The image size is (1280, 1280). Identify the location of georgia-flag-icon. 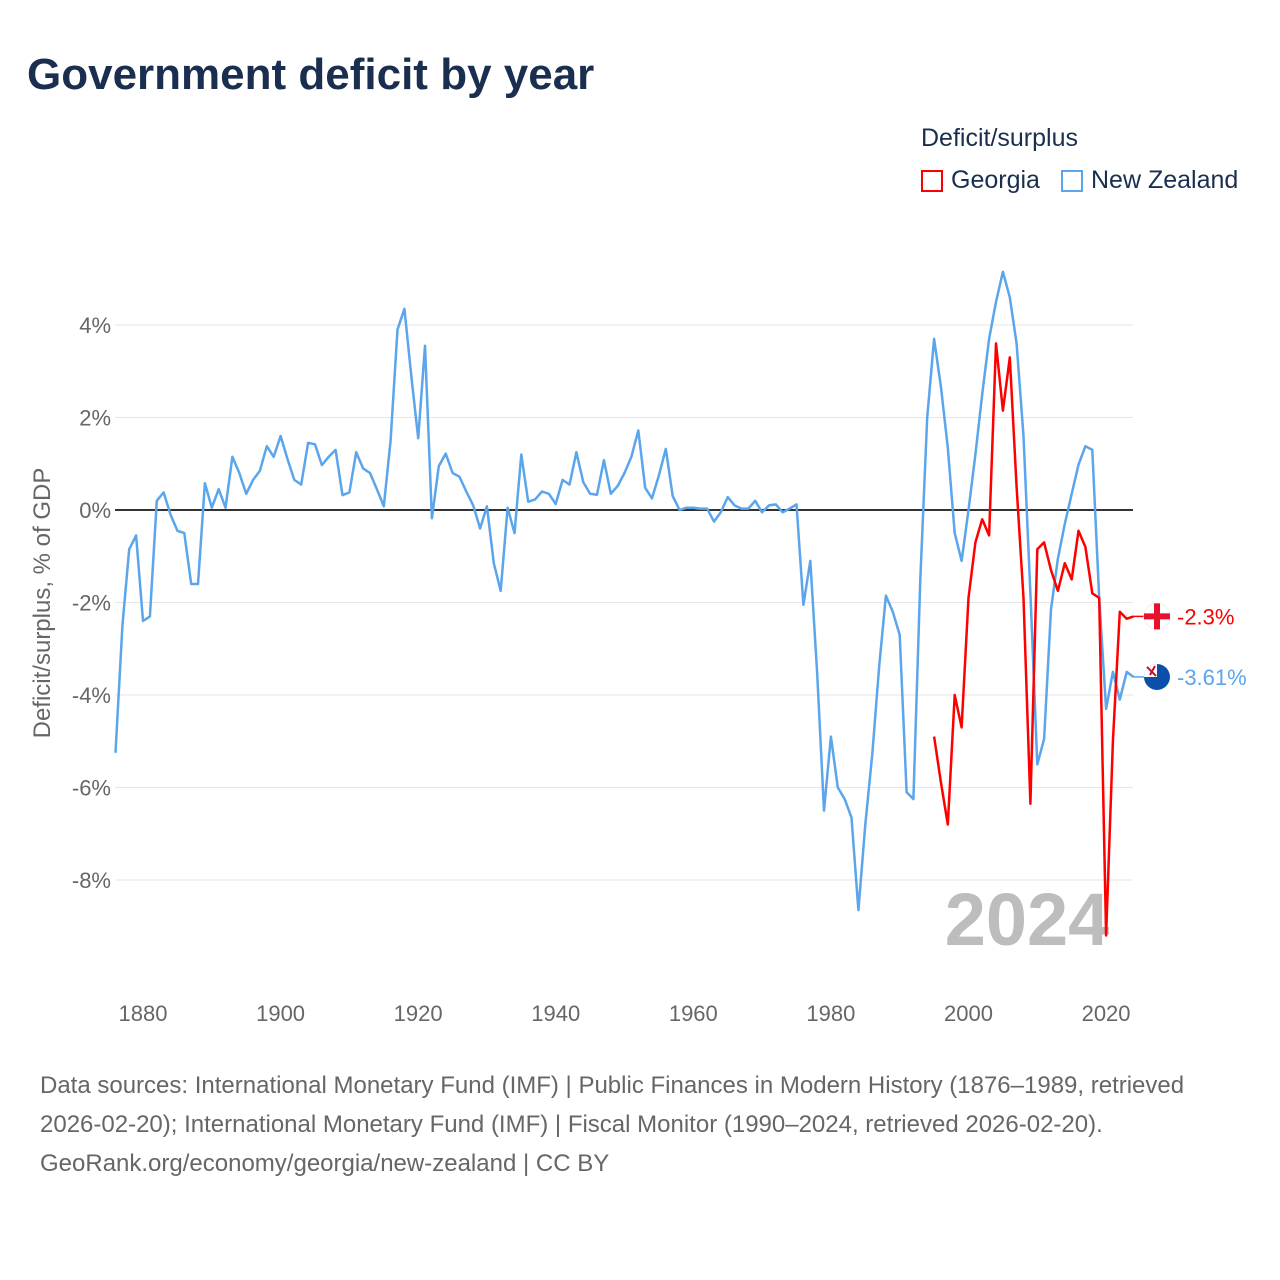
(1157, 616).